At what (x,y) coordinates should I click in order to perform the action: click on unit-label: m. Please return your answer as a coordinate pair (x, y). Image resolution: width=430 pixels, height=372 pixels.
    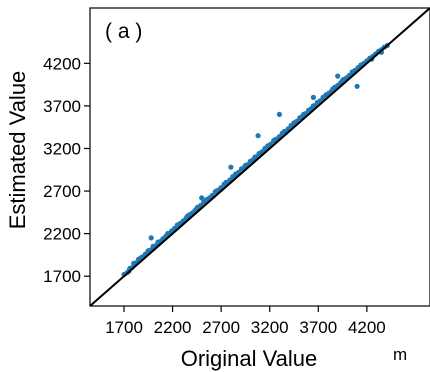
    Looking at the image, I should click on (400, 354).